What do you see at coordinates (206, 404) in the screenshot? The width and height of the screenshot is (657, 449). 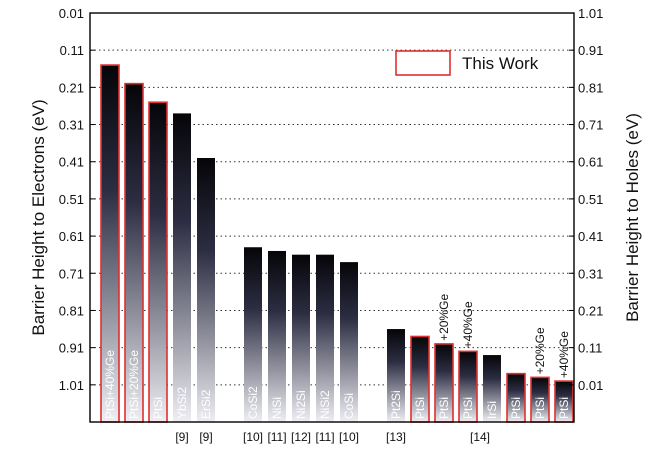 I see `bar-label: ErSi2` at bounding box center [206, 404].